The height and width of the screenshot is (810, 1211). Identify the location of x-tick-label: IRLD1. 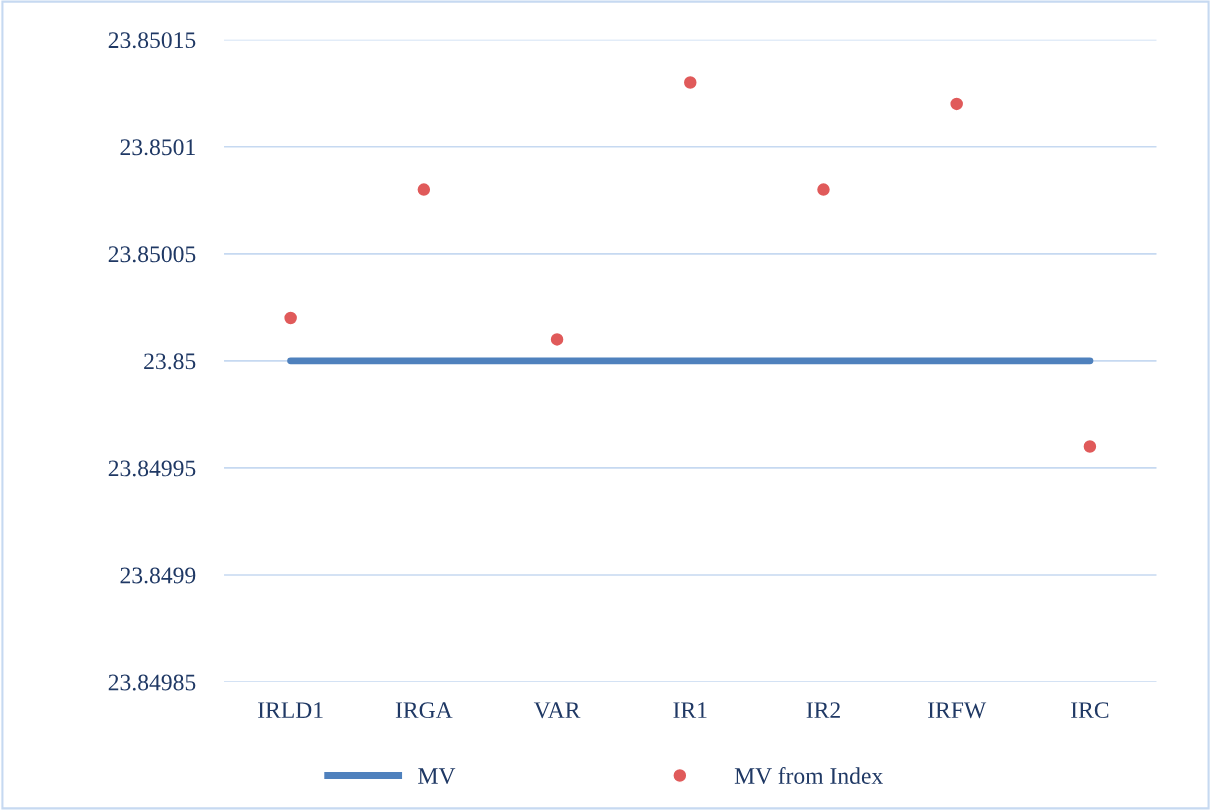
(290, 710).